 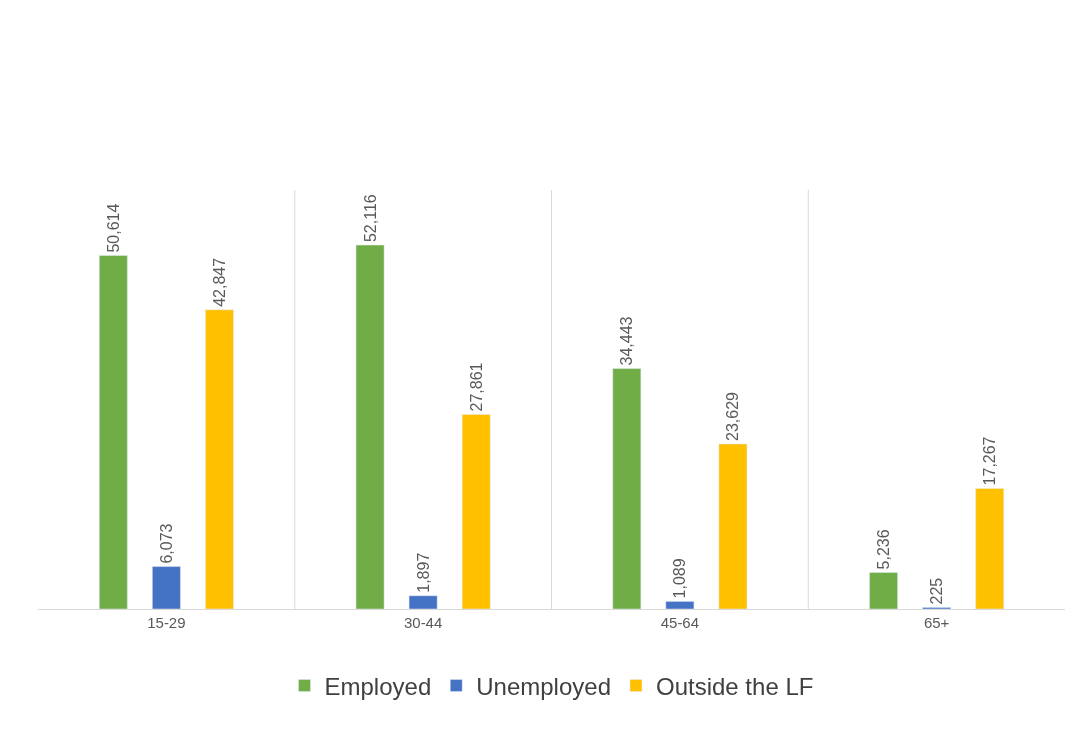 What do you see at coordinates (476, 387) in the screenshot?
I see `data-label: 27,861` at bounding box center [476, 387].